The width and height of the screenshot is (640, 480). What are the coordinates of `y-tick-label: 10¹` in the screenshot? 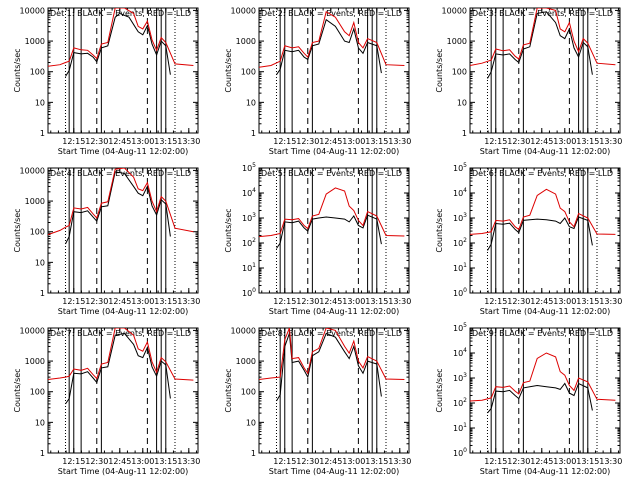 It's located at (249, 267).